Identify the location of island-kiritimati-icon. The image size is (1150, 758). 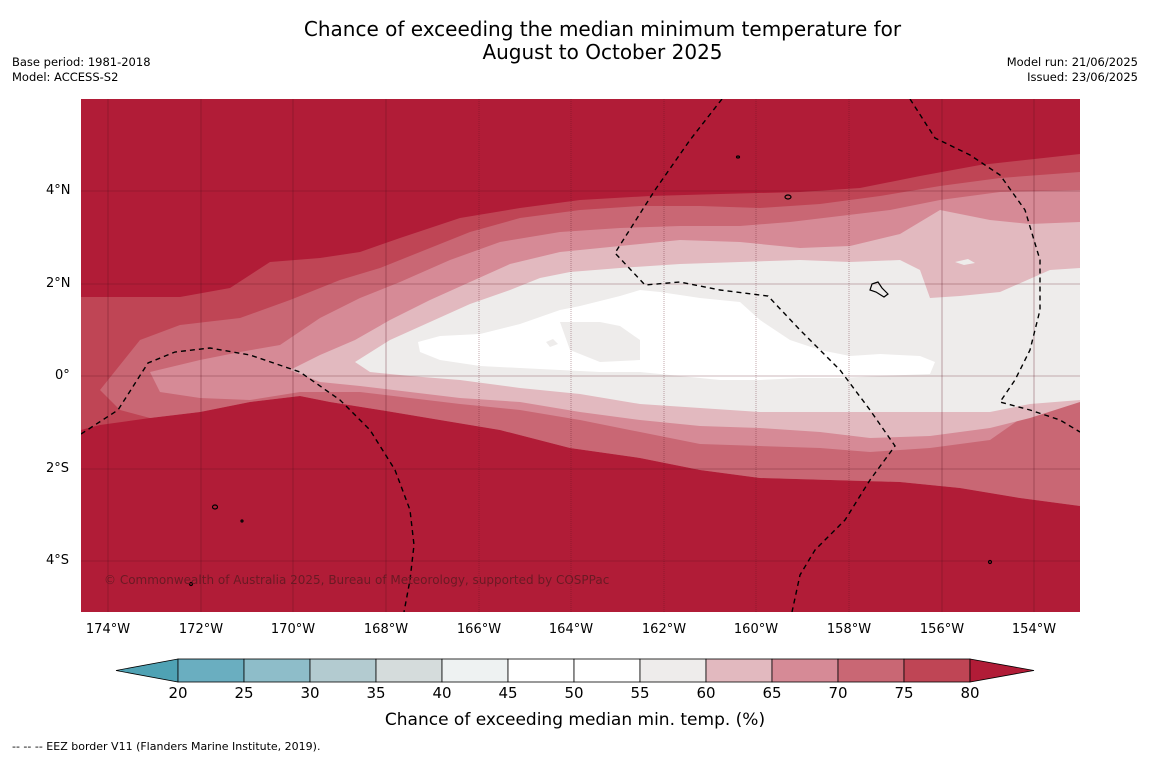
(879, 289).